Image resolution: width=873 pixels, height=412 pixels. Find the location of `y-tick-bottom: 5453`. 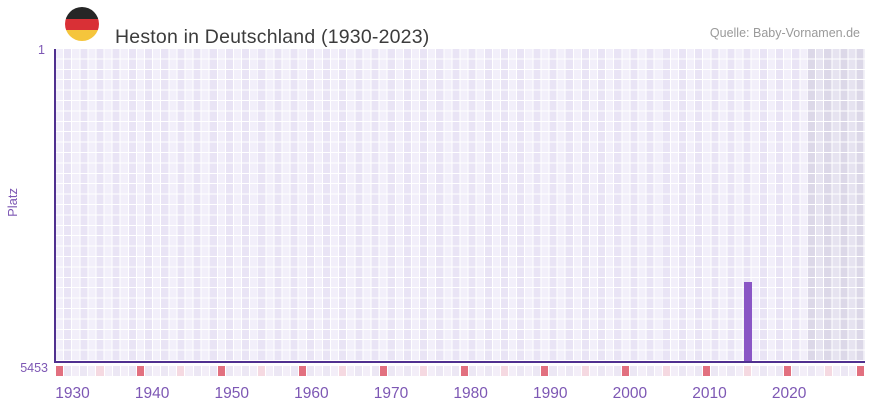

y-tick-bottom: 5453 is located at coordinates (34, 368).